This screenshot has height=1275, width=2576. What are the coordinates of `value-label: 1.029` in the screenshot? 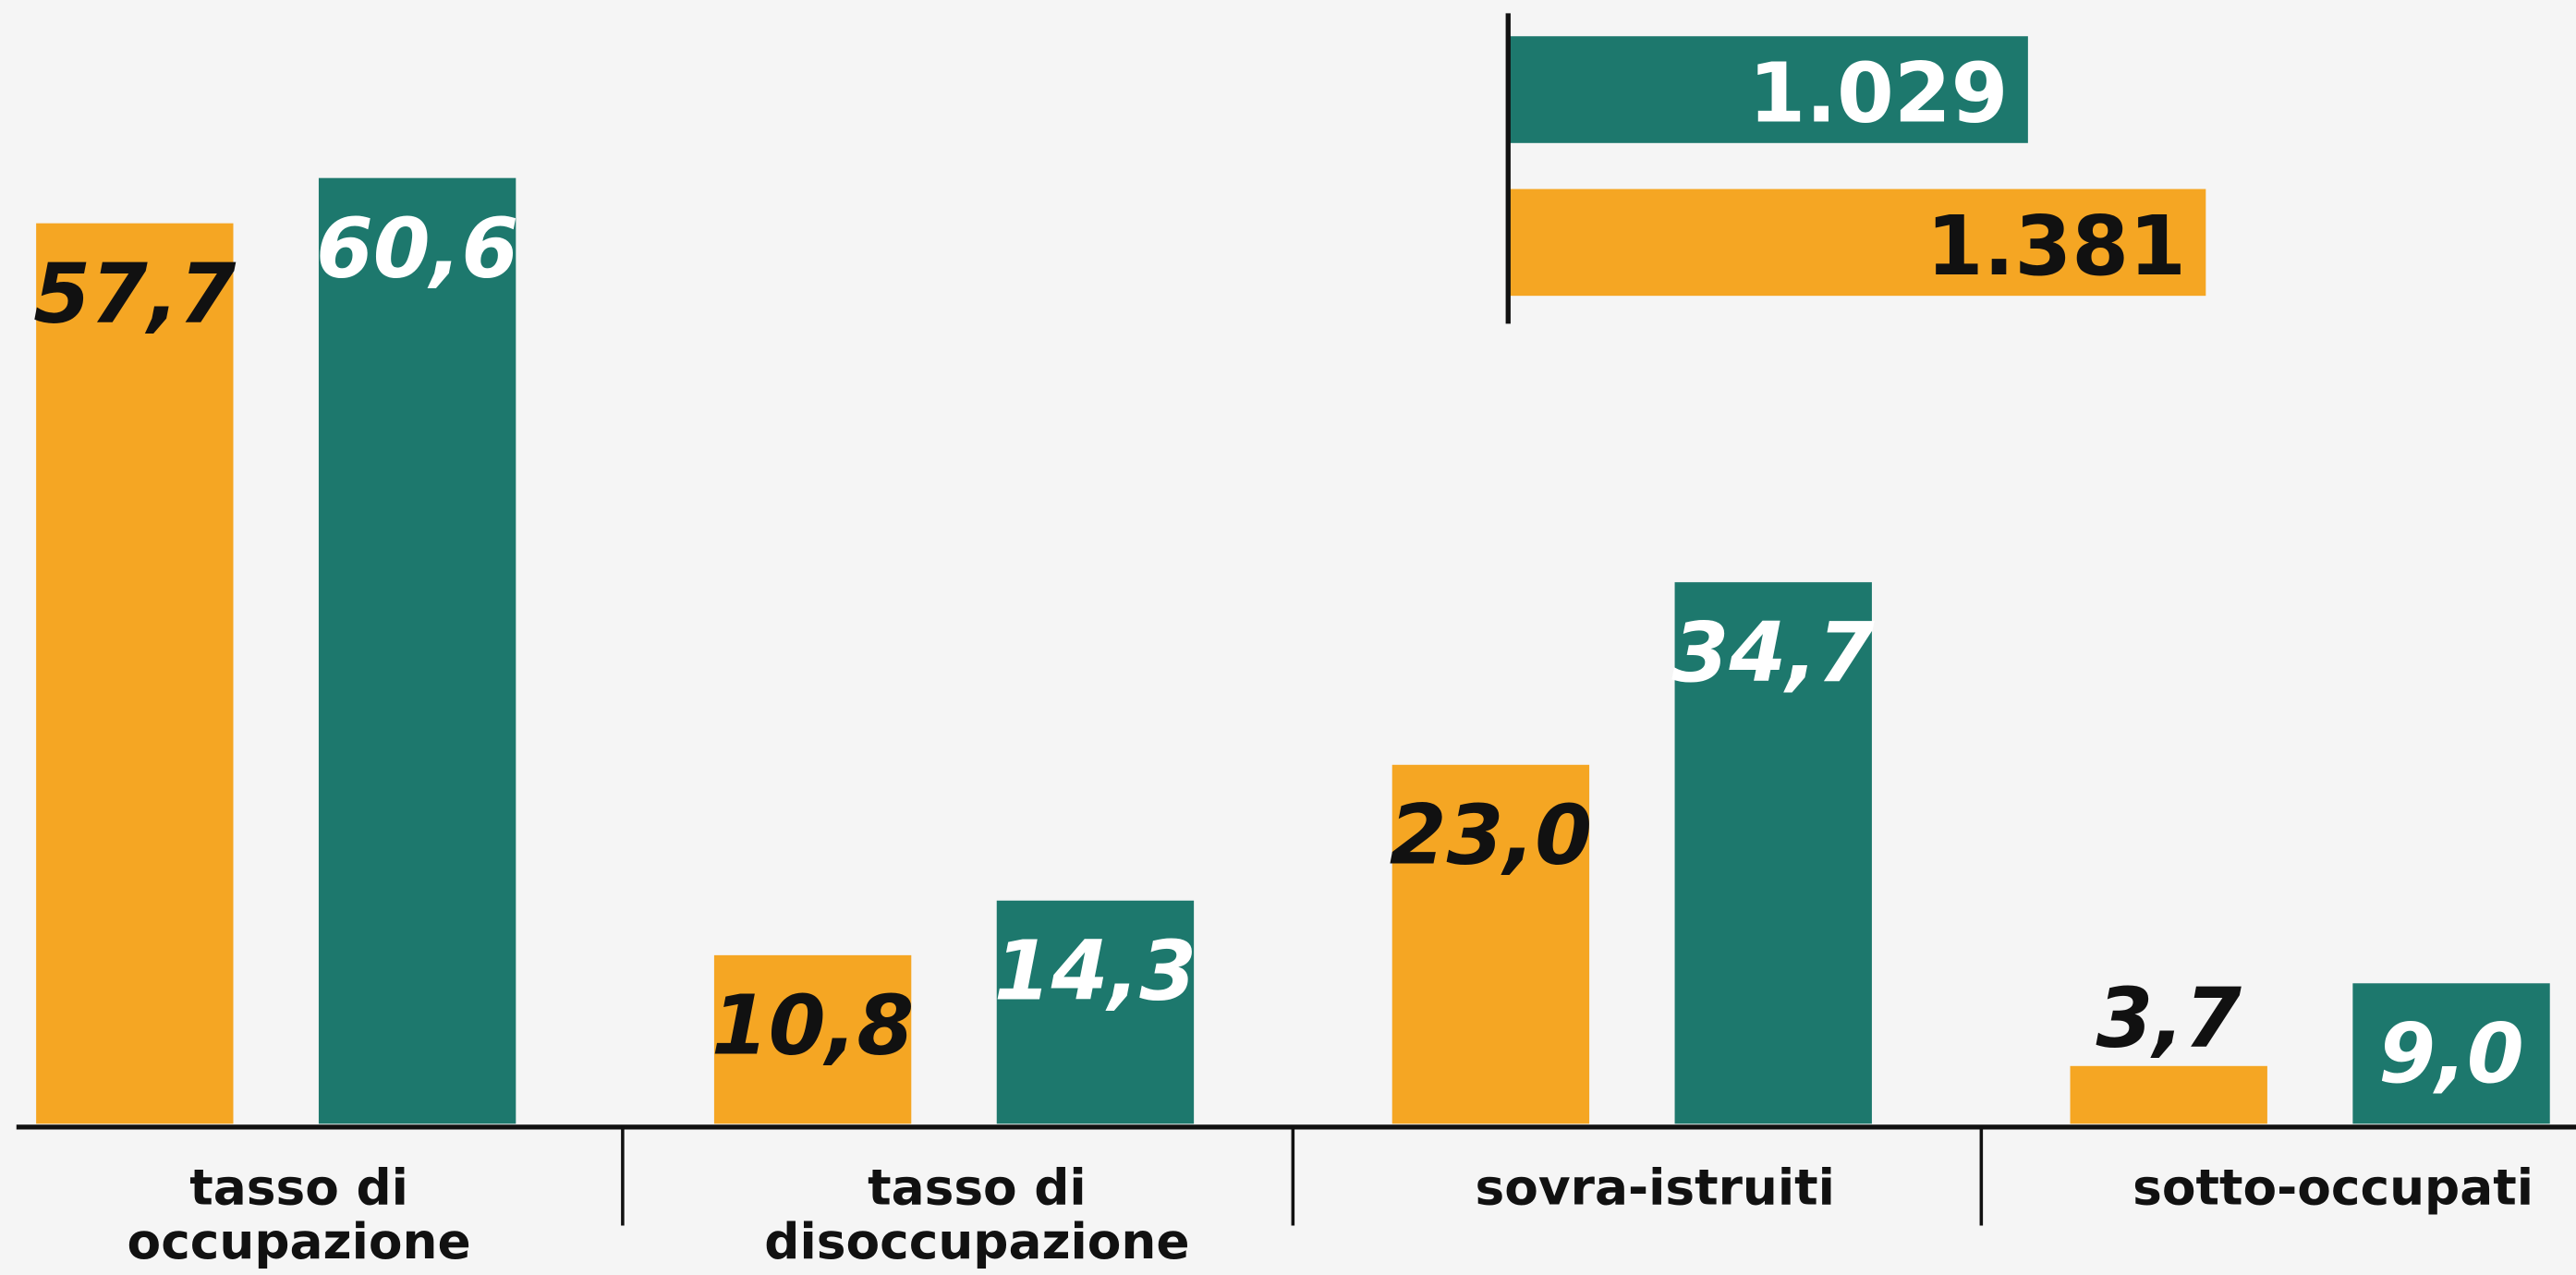 It's located at (1878, 93).